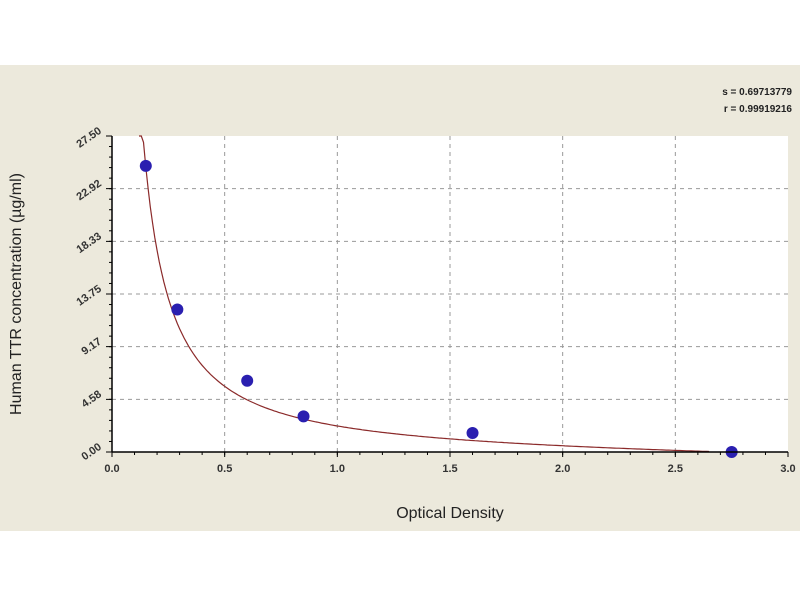  Describe the element at coordinates (337, 469) in the screenshot. I see `x-tick-label: 1.0` at that location.